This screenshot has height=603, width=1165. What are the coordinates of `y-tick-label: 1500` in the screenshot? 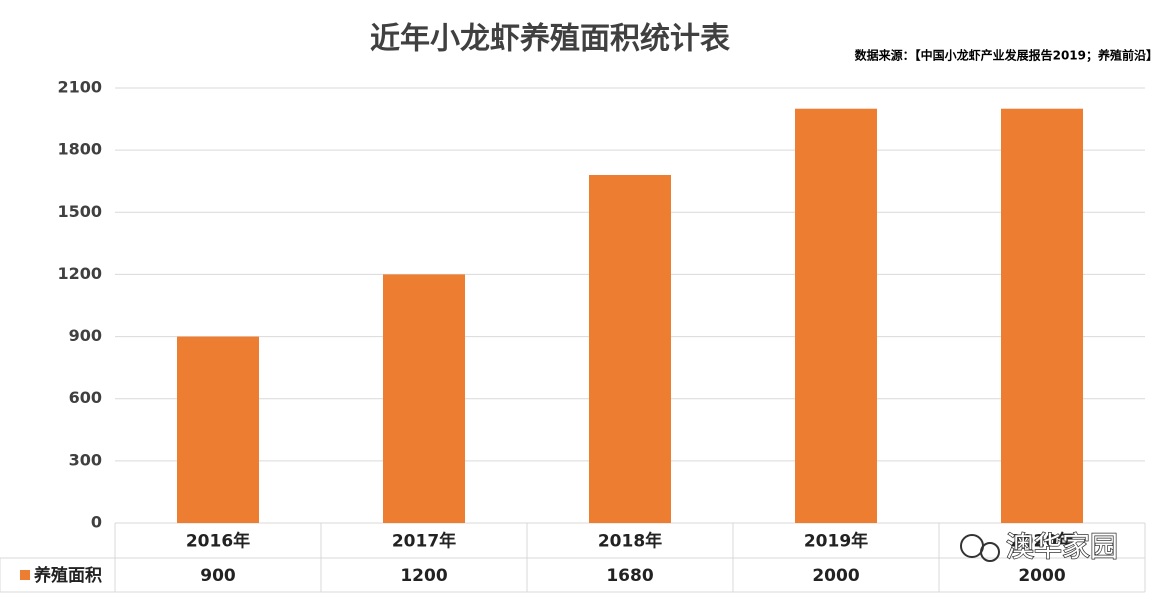 It's located at (79, 211).